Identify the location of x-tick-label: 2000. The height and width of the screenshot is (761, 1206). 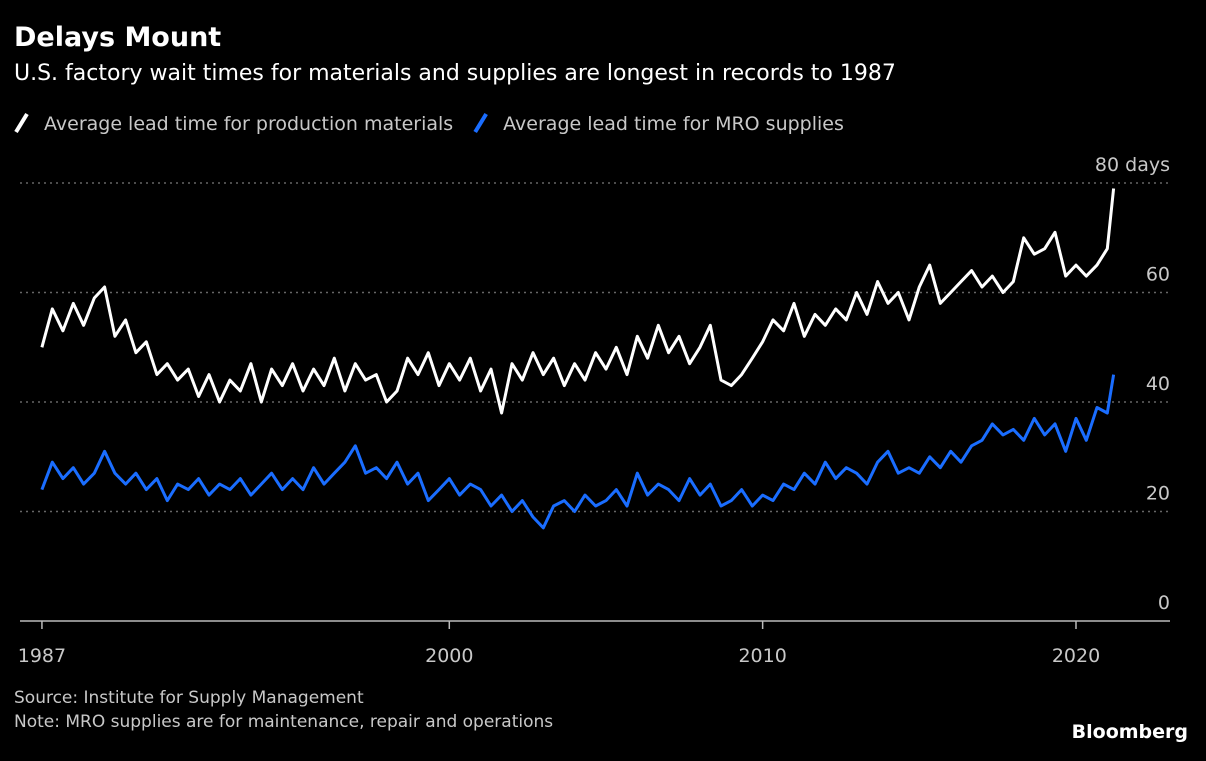
(449, 656).